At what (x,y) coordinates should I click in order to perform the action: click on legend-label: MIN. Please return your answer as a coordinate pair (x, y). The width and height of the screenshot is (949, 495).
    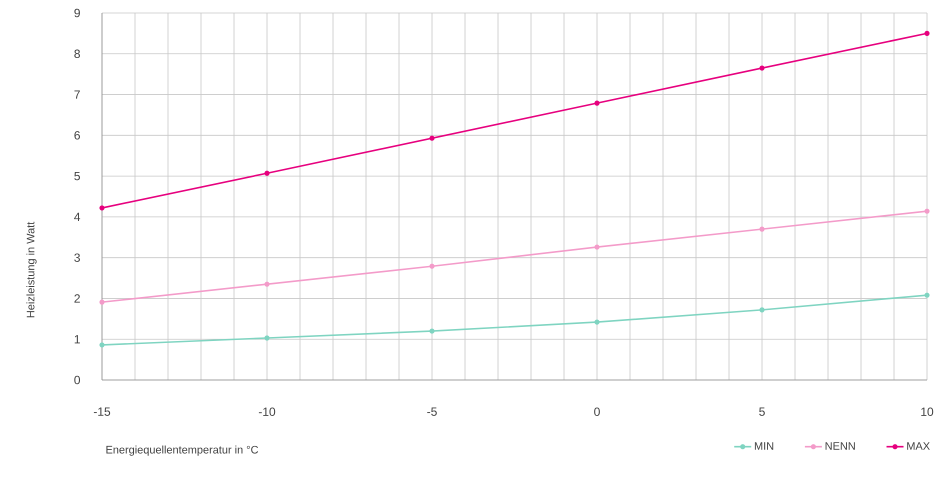
    Looking at the image, I should click on (764, 446).